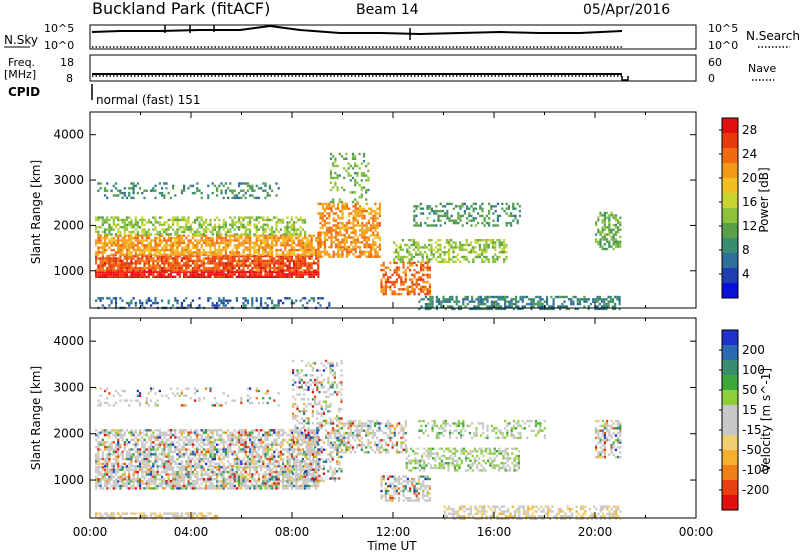  Describe the element at coordinates (201, 220) in the screenshot. I see `scatter-cell-power-1961` at that location.